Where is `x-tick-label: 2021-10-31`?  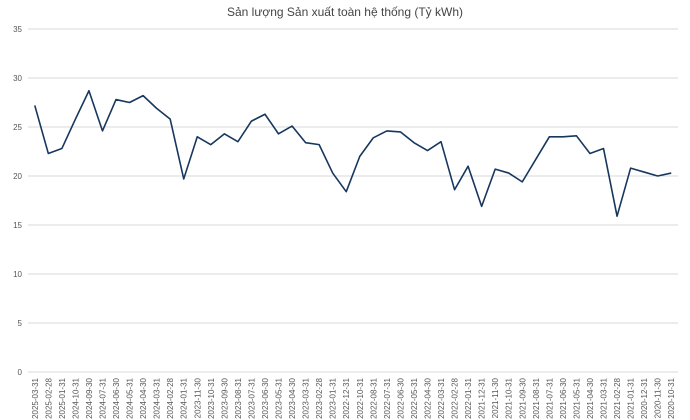 x-tick-label: 2021-10-31 is located at coordinates (509, 397).